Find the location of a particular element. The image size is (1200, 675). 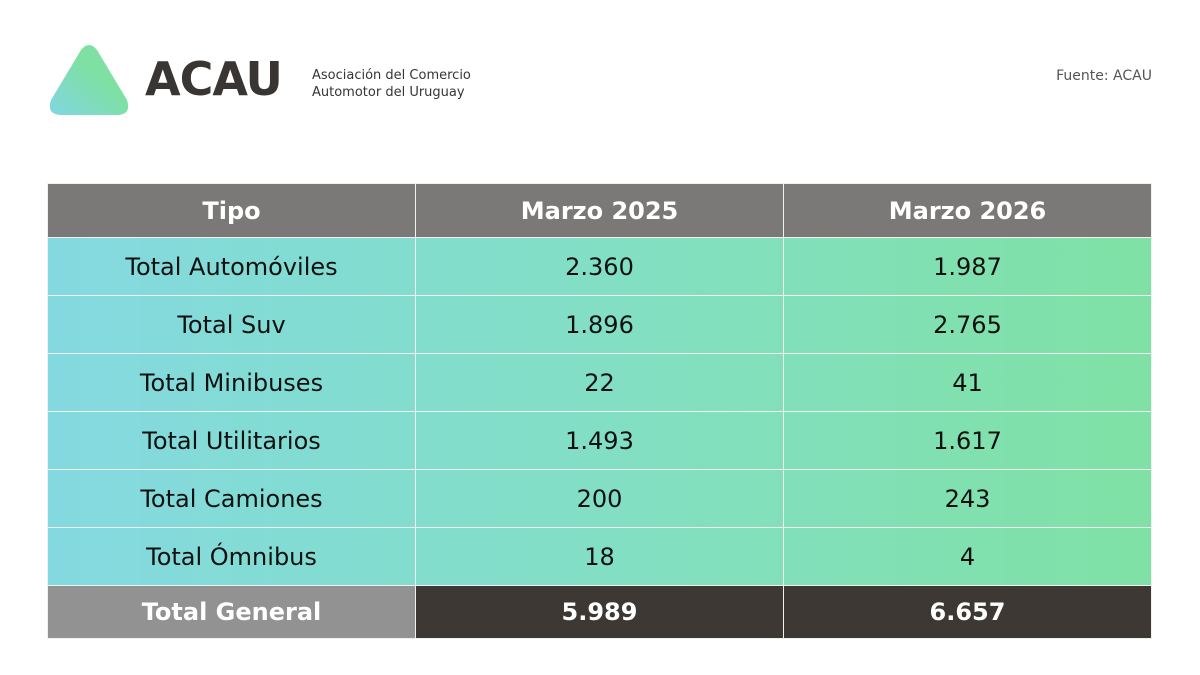

total-2026: 6.657 is located at coordinates (967, 612).